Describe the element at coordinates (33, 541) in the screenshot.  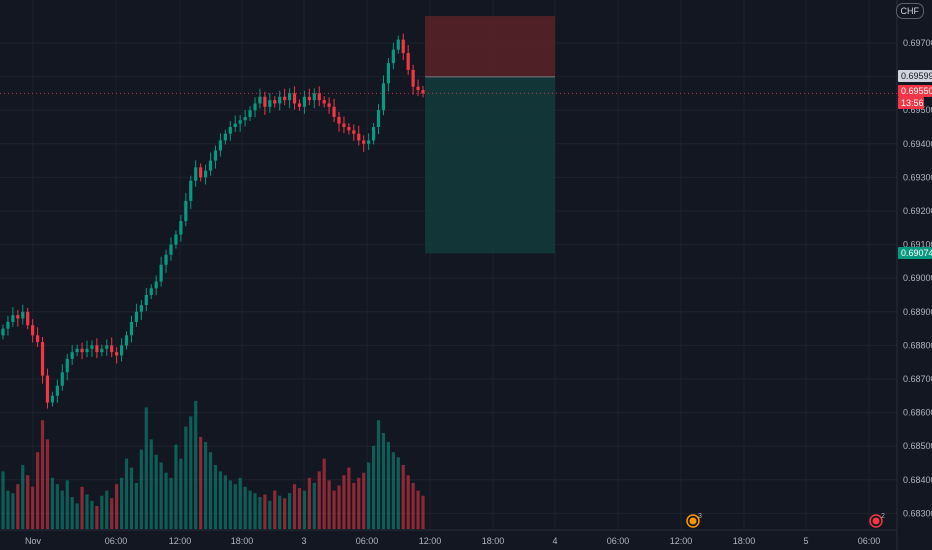
I see `time-tick-label: Nov` at that location.